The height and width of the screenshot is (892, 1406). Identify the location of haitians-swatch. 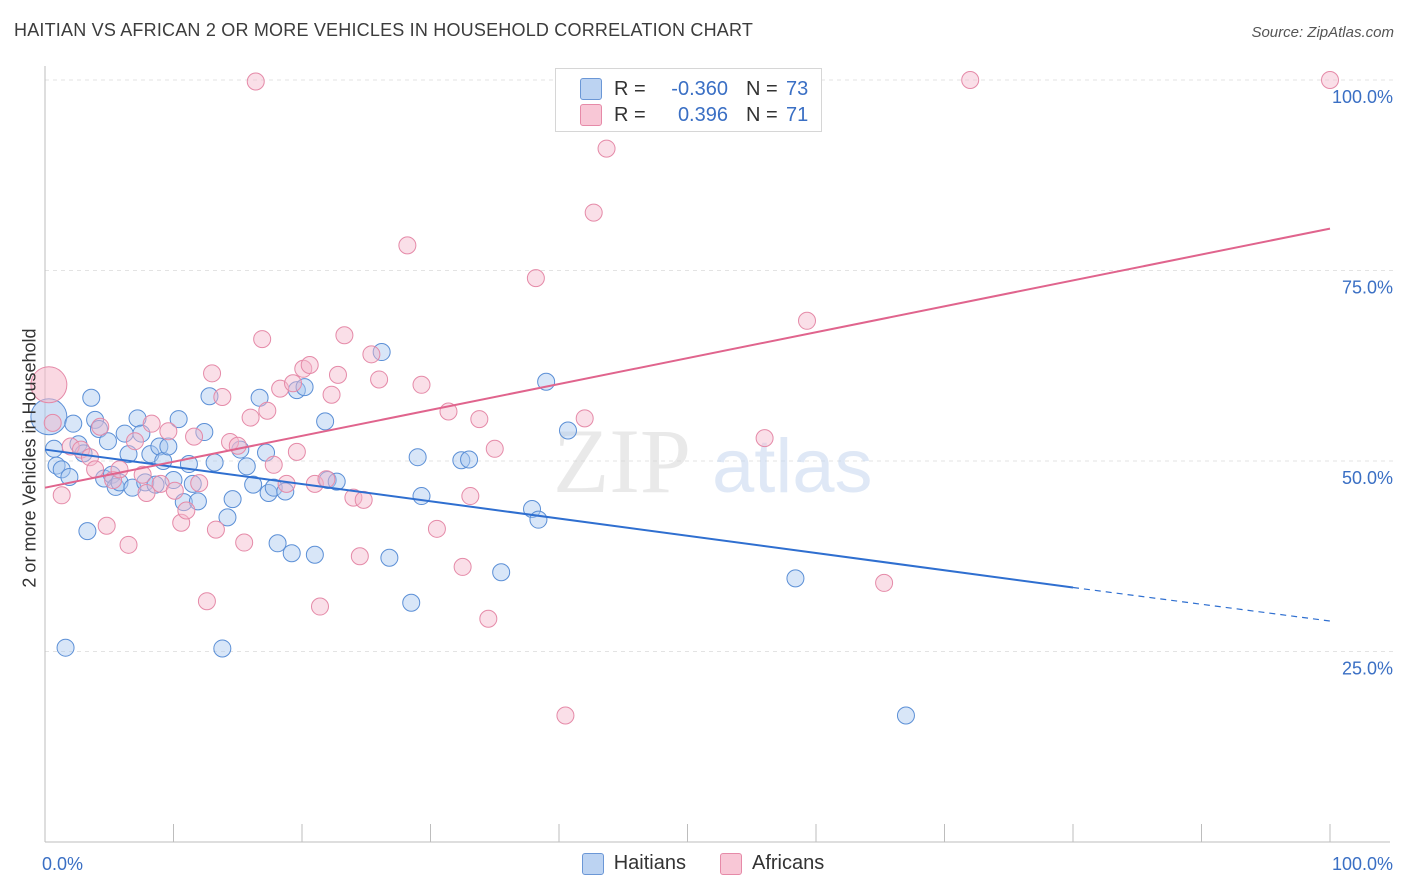
(592, 863).